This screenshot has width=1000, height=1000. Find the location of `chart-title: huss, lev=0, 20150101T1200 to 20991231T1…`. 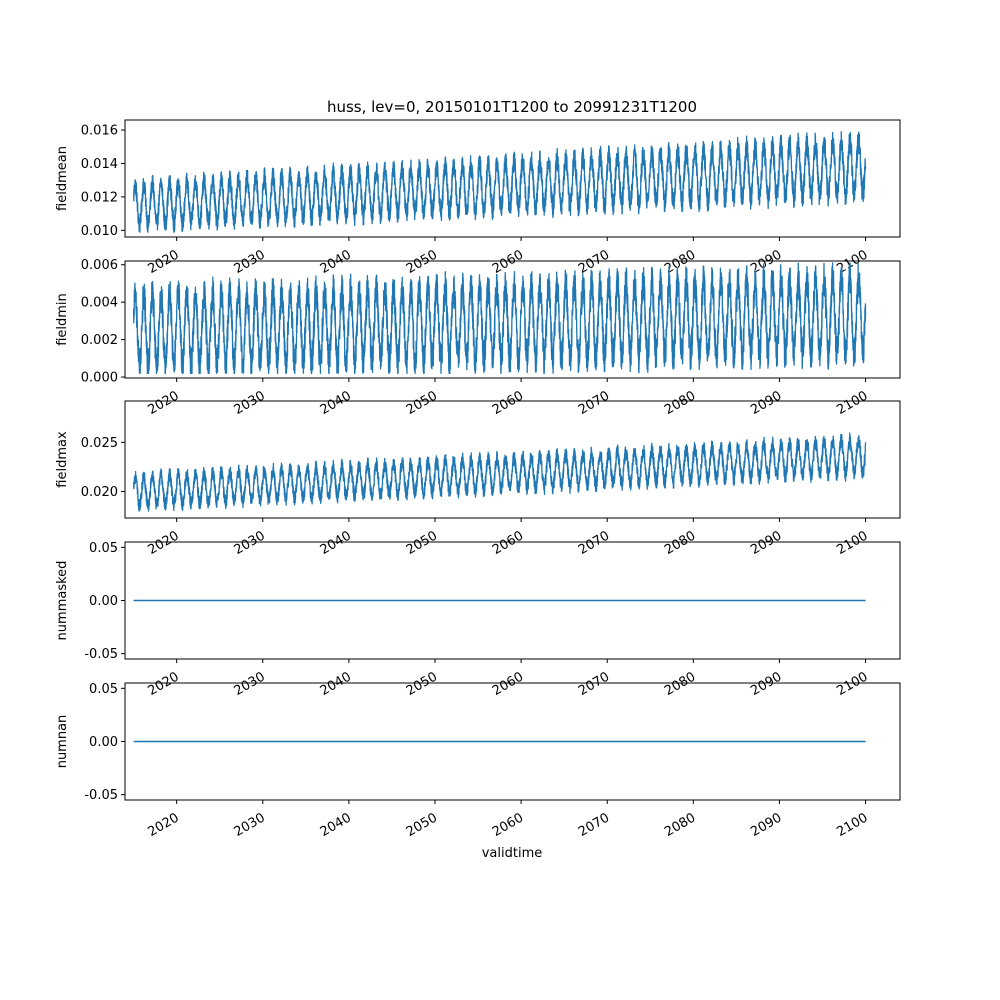

chart-title: huss, lev=0, 20150101T1200 to 20991231T1… is located at coordinates (512, 107).